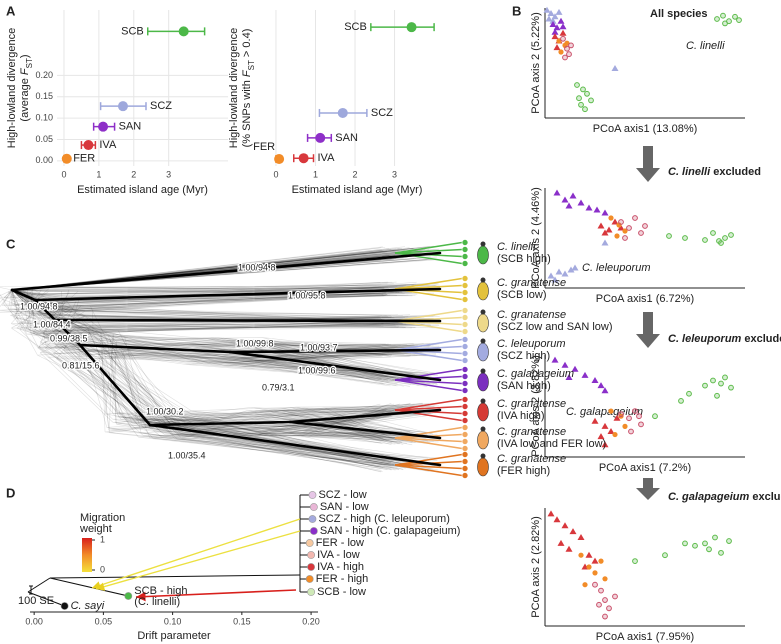  What do you see at coordinates (340, 567) in the screenshot?
I see `tip-label: IVA - high` at bounding box center [340, 567].